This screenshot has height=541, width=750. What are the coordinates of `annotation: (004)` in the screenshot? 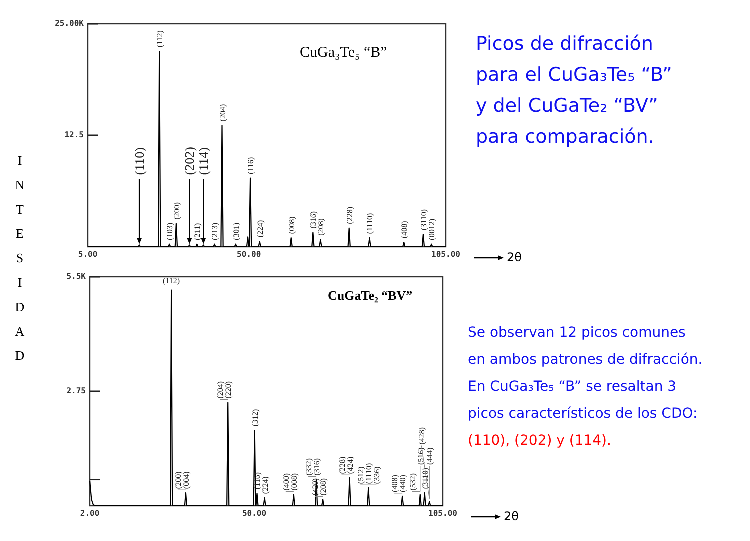 It's located at (186, 480).